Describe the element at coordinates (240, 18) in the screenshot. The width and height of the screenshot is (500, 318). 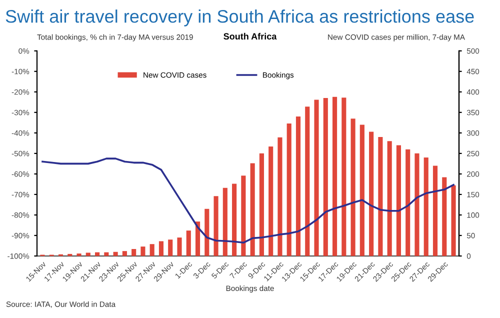
I see `chart-title: Swift air travel recovery in South Africa as restrictions ease` at that location.